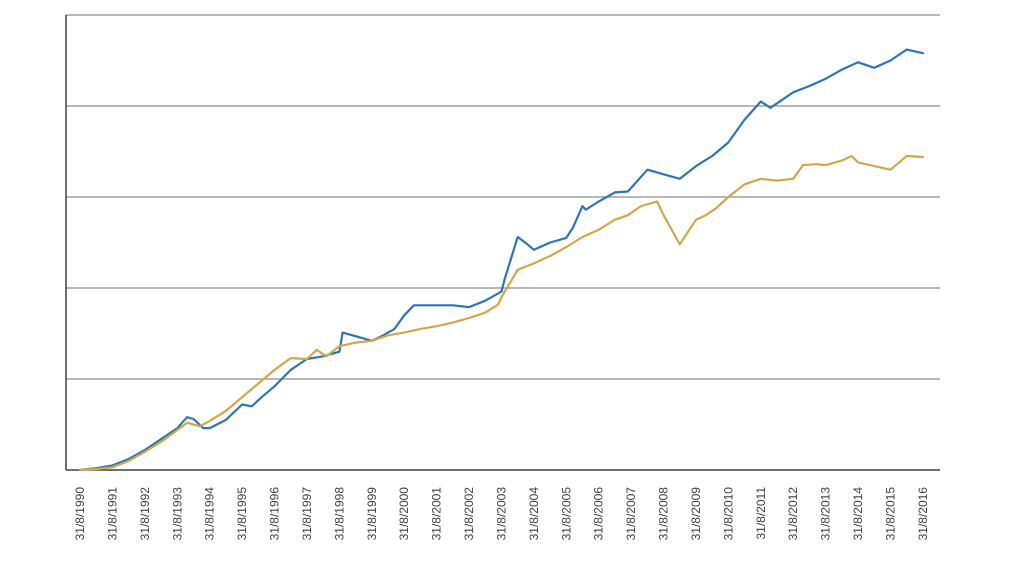 The width and height of the screenshot is (1024, 581). Describe the element at coordinates (566, 514) in the screenshot. I see `x-tick-label: 31/8/2005` at that location.